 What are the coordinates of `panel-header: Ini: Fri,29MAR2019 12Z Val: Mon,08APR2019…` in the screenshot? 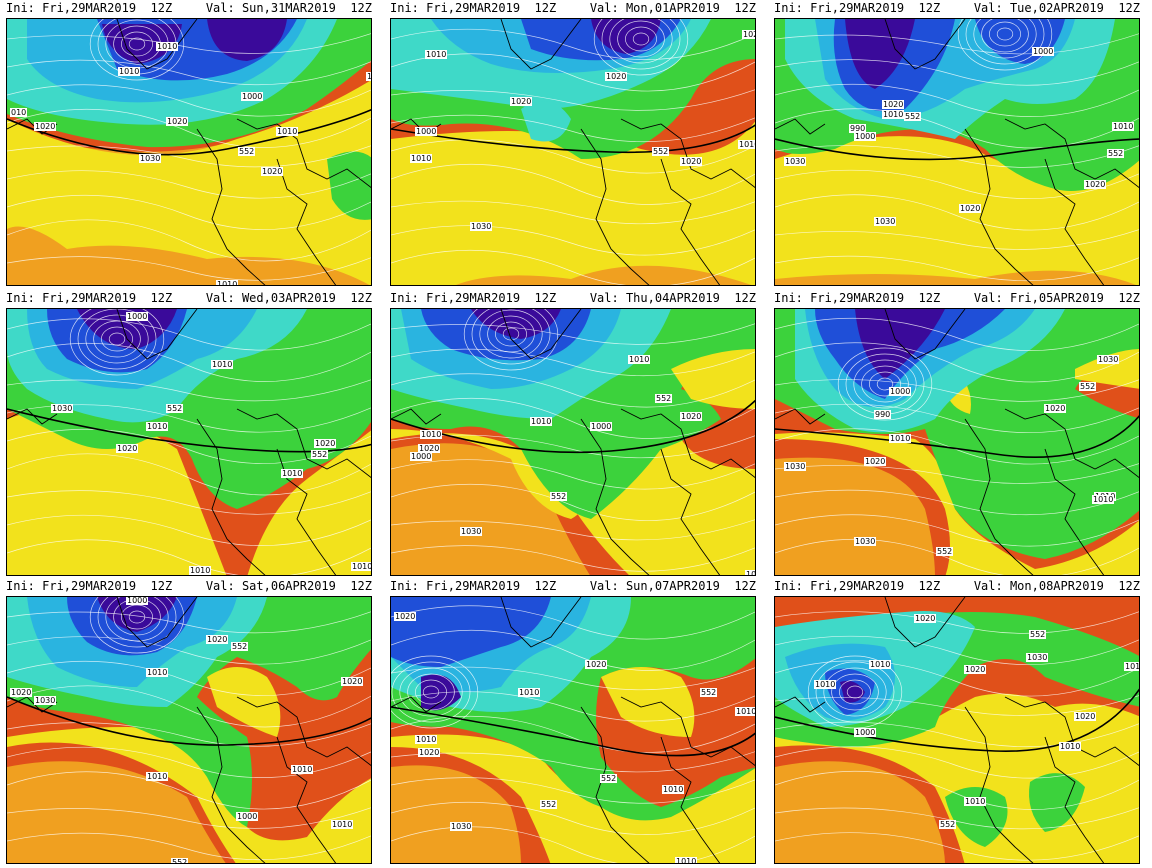 It's located at (957, 586).